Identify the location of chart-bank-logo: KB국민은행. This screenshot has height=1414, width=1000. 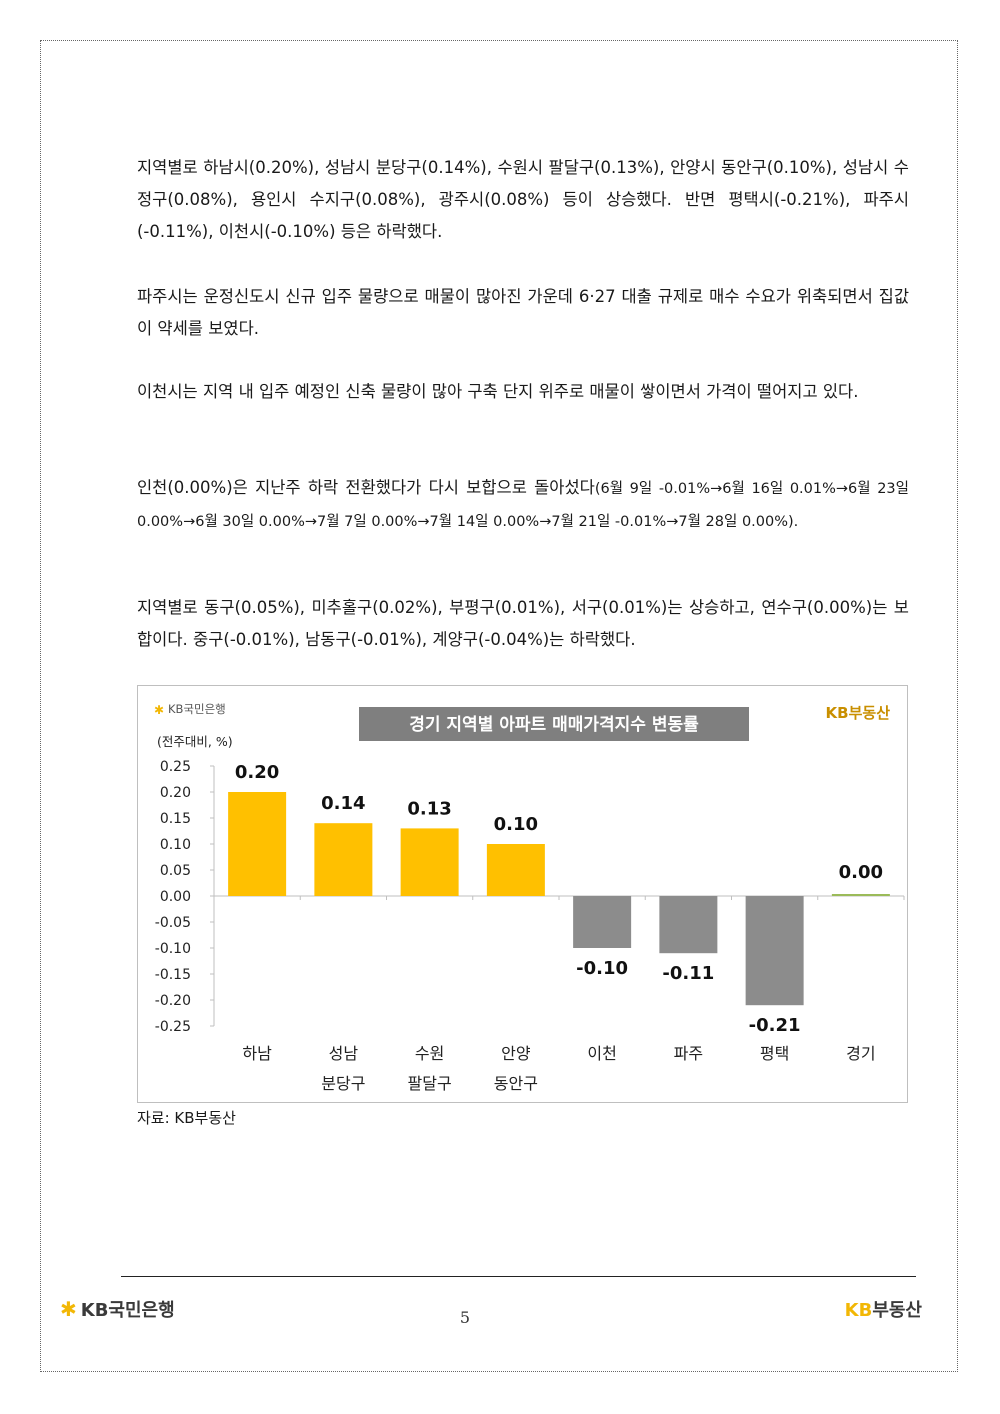
(197, 709).